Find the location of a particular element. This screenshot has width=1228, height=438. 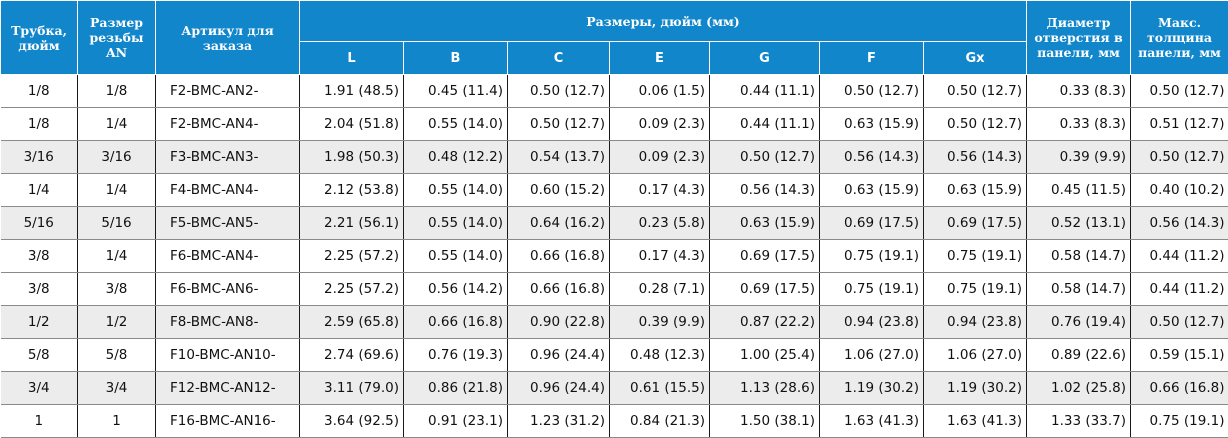

header-max-thickness: Макс. толщина панели, мм is located at coordinates (1179, 38).